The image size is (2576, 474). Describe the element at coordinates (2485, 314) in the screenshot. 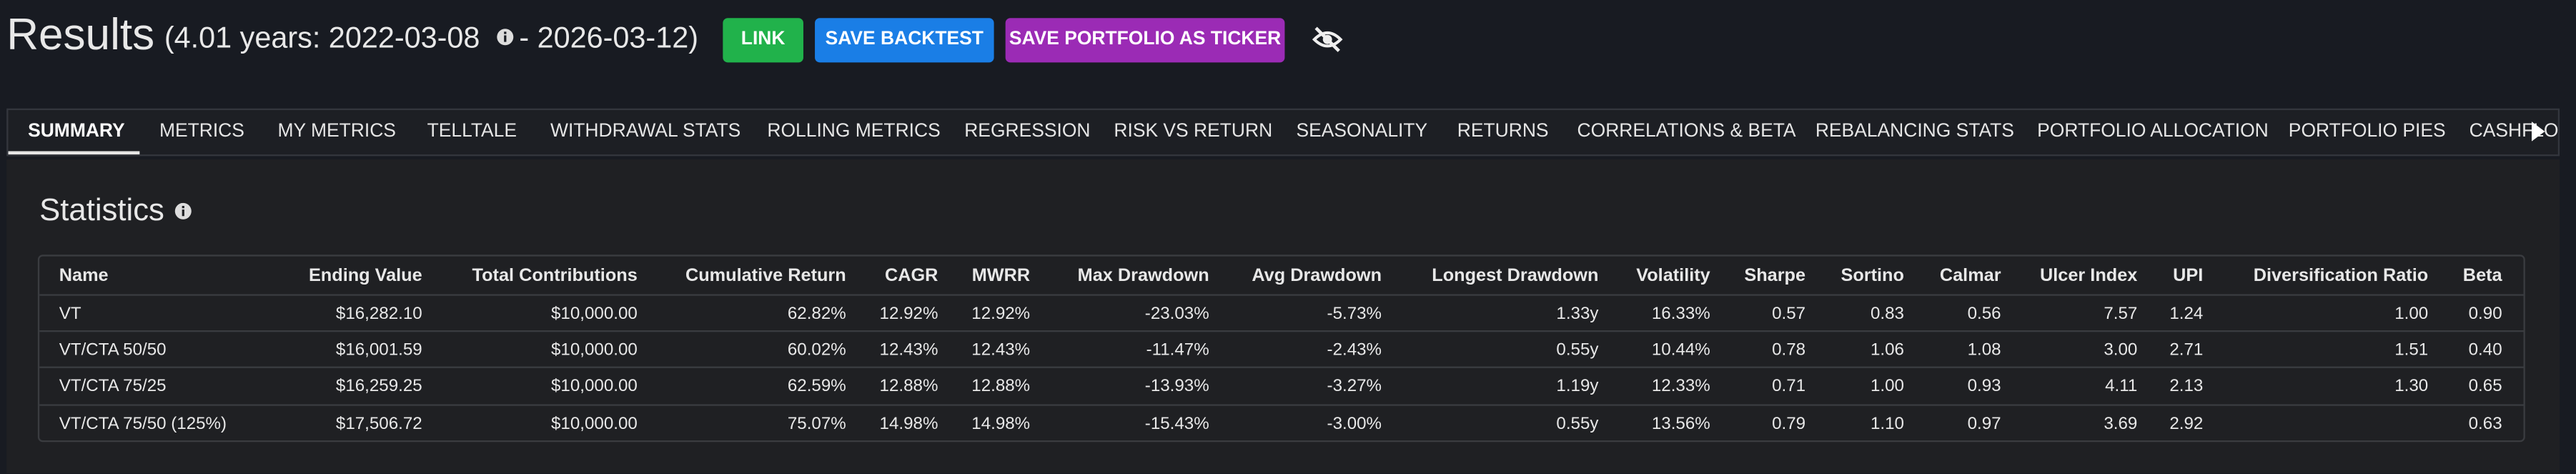

I see `table-cell: 0.90` at that location.